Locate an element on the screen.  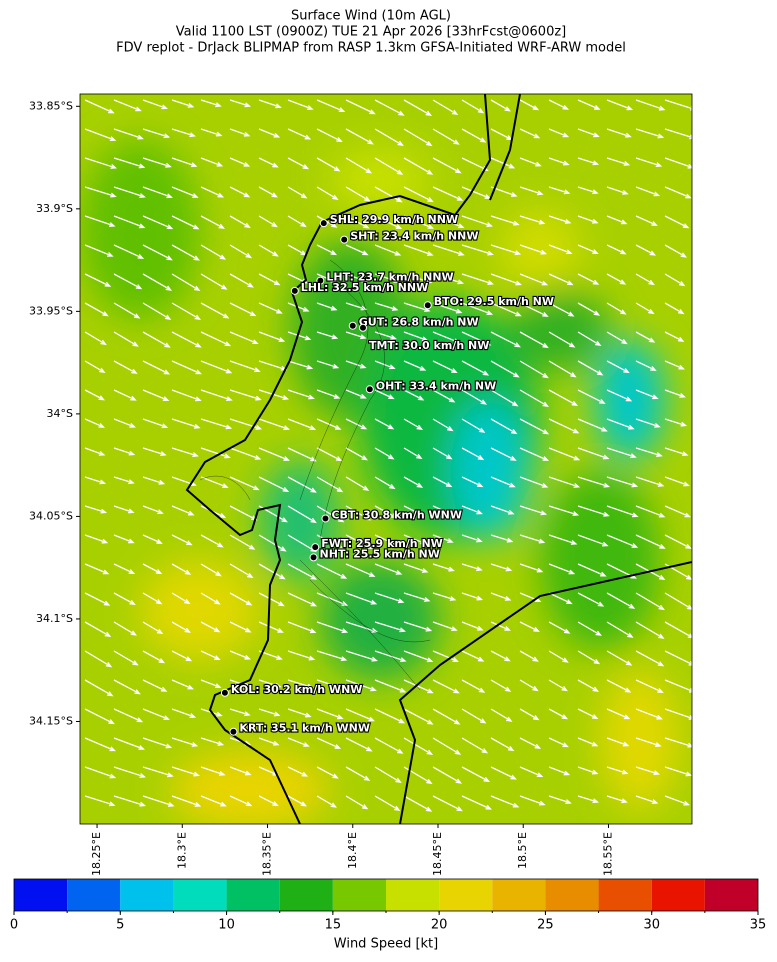
colorbar-tick-label: 5 is located at coordinates (120, 925).